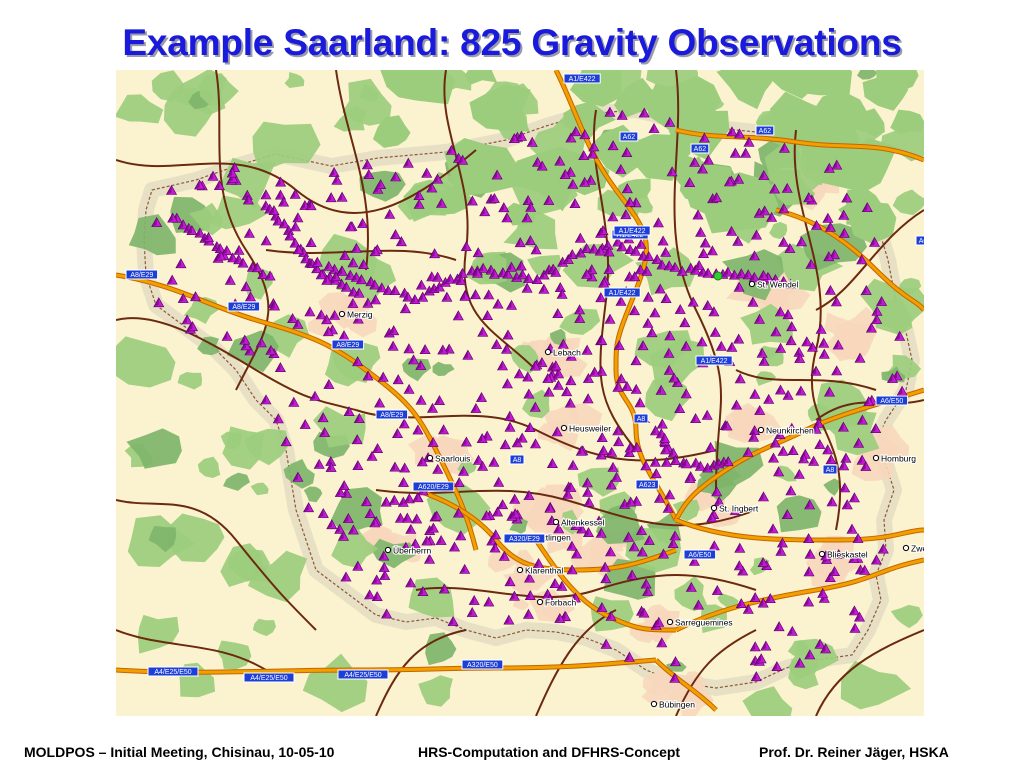 The width and height of the screenshot is (1024, 768). I want to click on town--berherrn: Überherrn, so click(408, 550).